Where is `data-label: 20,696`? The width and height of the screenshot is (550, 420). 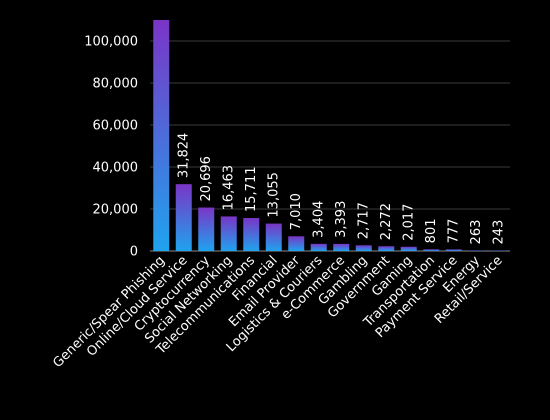 data-label: 20,696 is located at coordinates (206, 179).